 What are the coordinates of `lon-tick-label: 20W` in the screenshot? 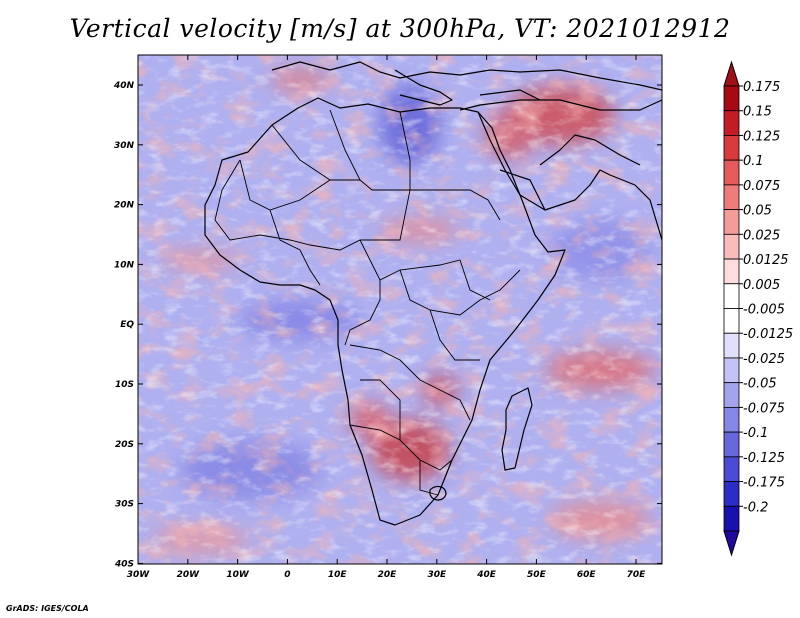 It's located at (189, 575).